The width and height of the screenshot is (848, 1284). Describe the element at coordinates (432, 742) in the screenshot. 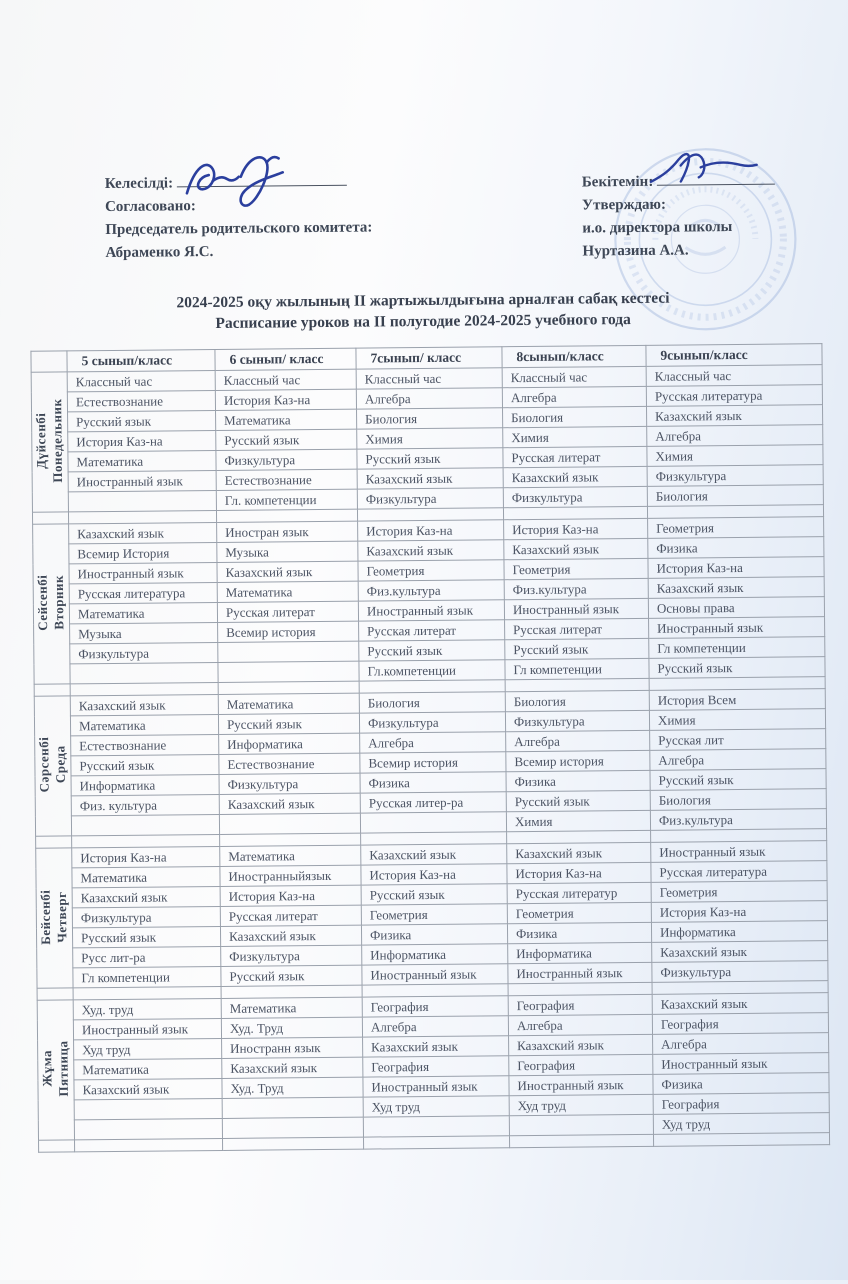

I see `lesson-cell: Алгебра` at that location.